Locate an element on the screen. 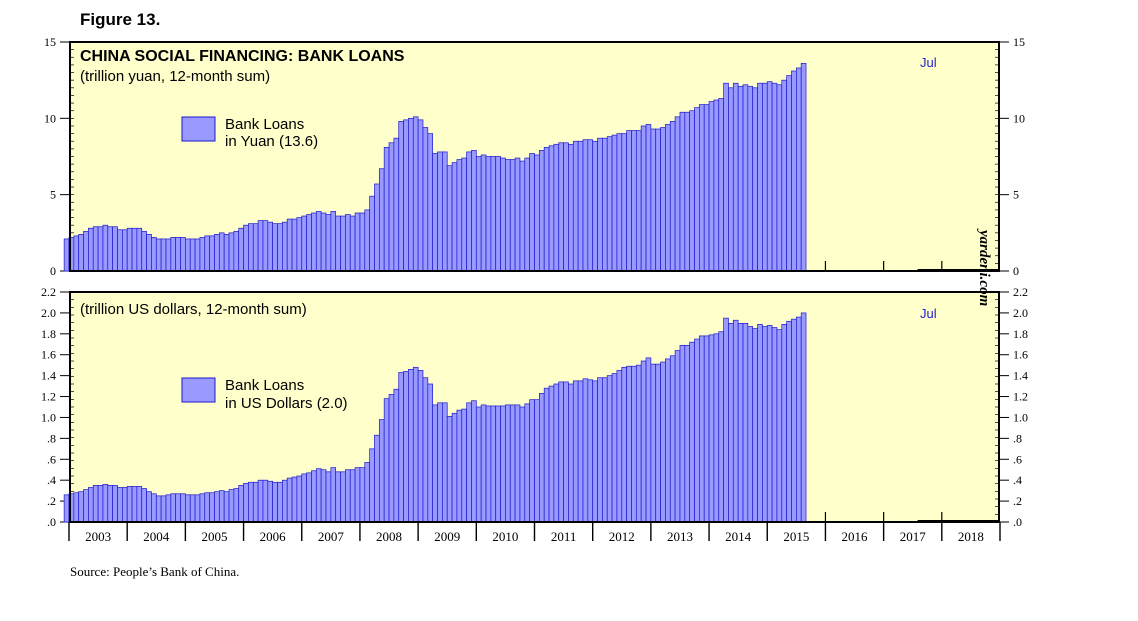 The width and height of the screenshot is (1138, 621). panel-top-legend-swatch is located at coordinates (198, 129).